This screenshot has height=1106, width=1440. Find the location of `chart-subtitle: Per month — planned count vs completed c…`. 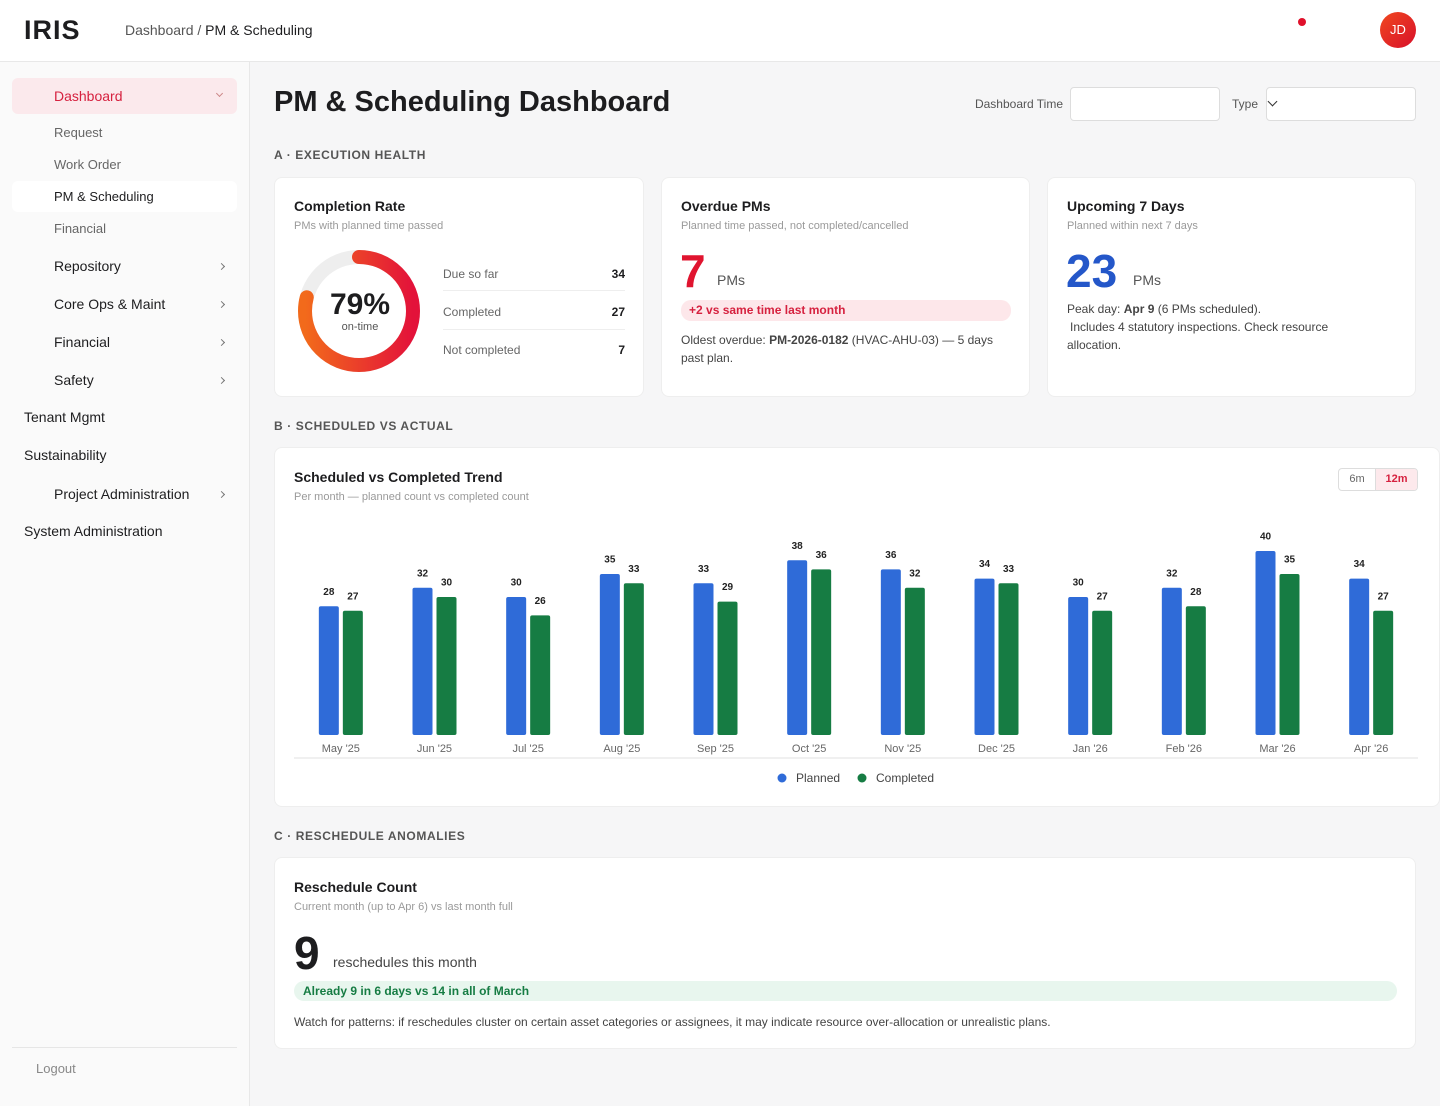

chart-subtitle: Per month — planned count vs completed c… is located at coordinates (411, 497).